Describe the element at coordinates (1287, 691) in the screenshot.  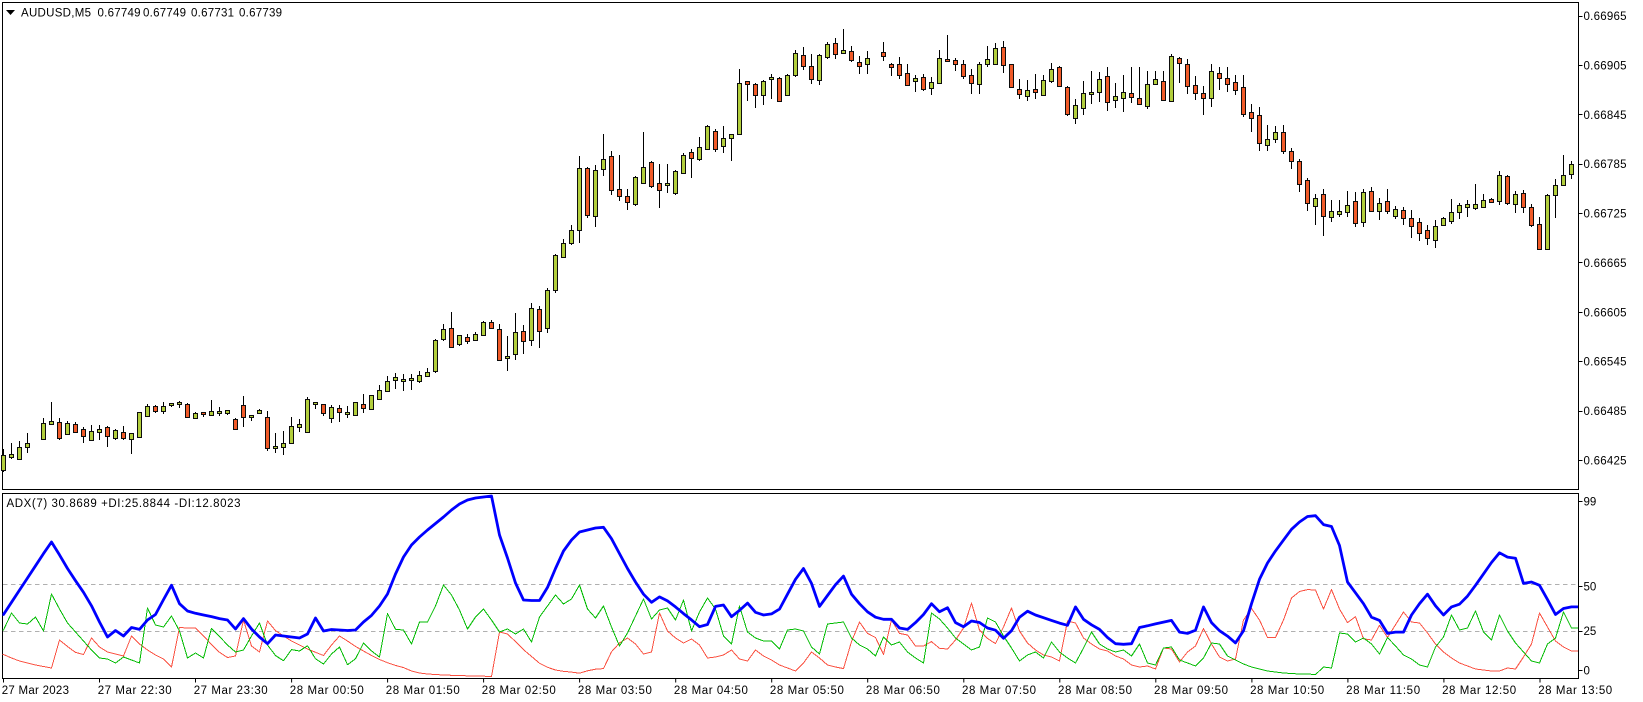
I see `svg-text: 28 Mar 10:50` at that location.